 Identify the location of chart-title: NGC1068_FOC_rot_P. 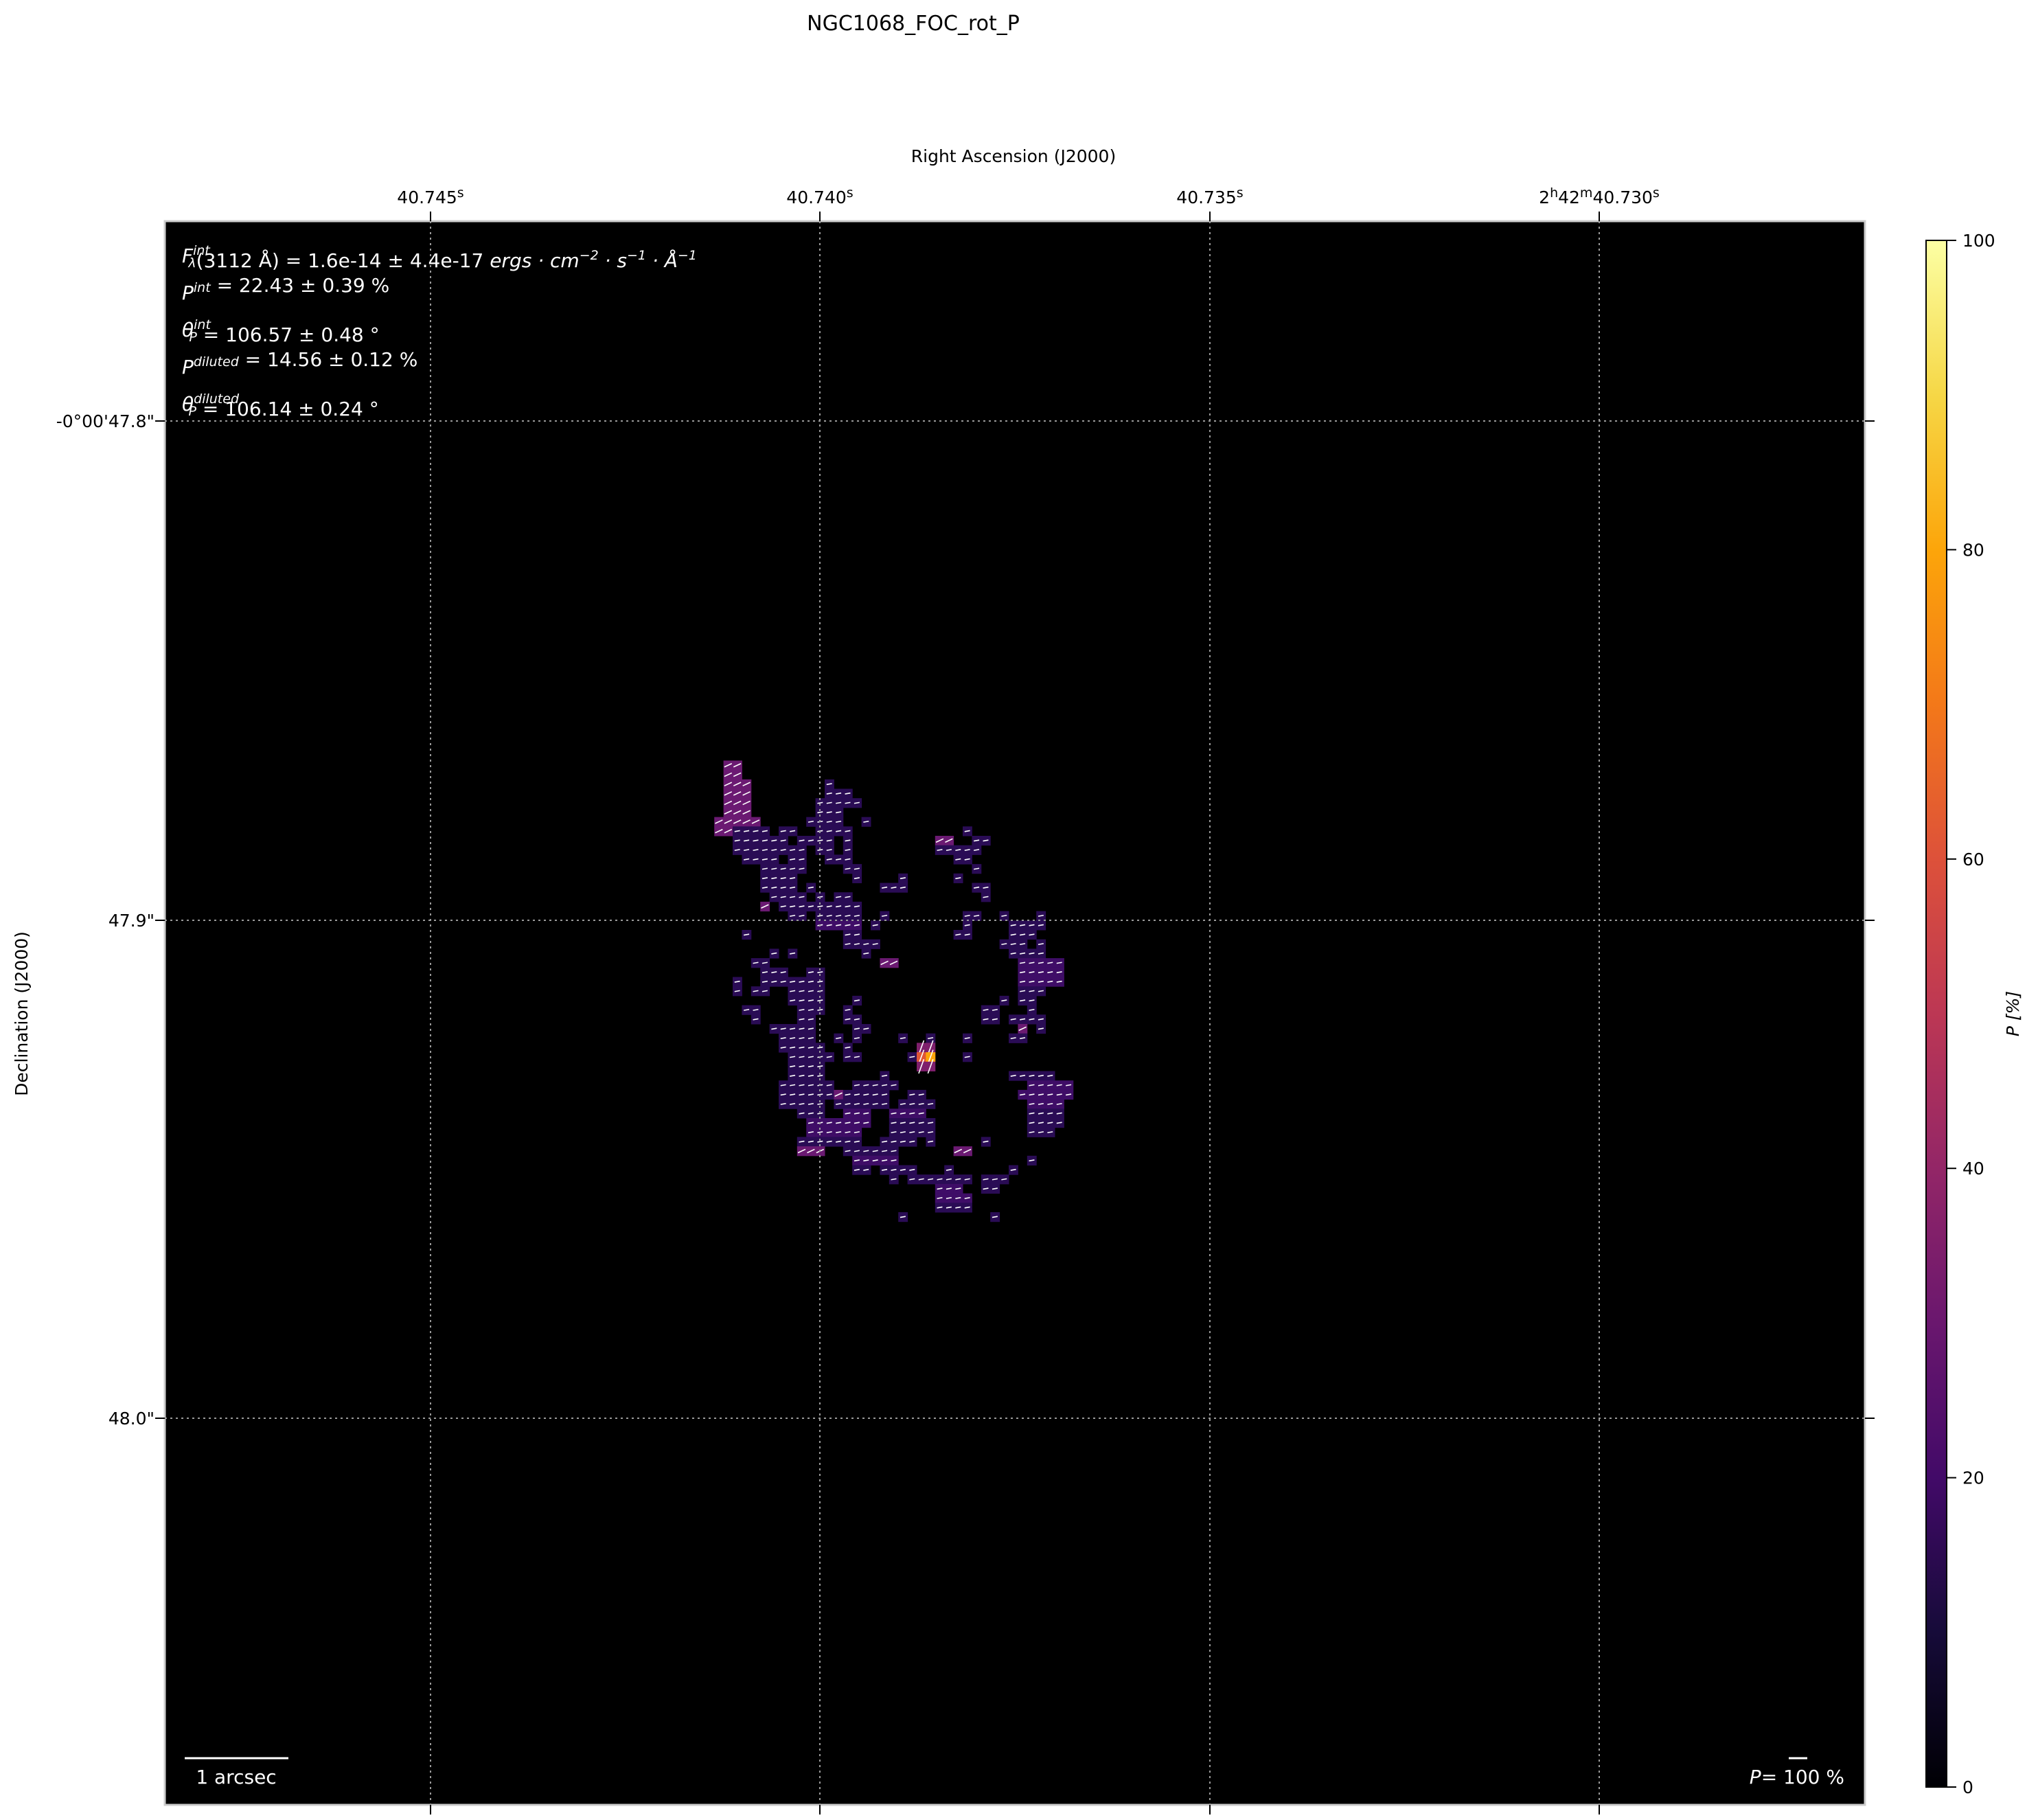
(913, 24).